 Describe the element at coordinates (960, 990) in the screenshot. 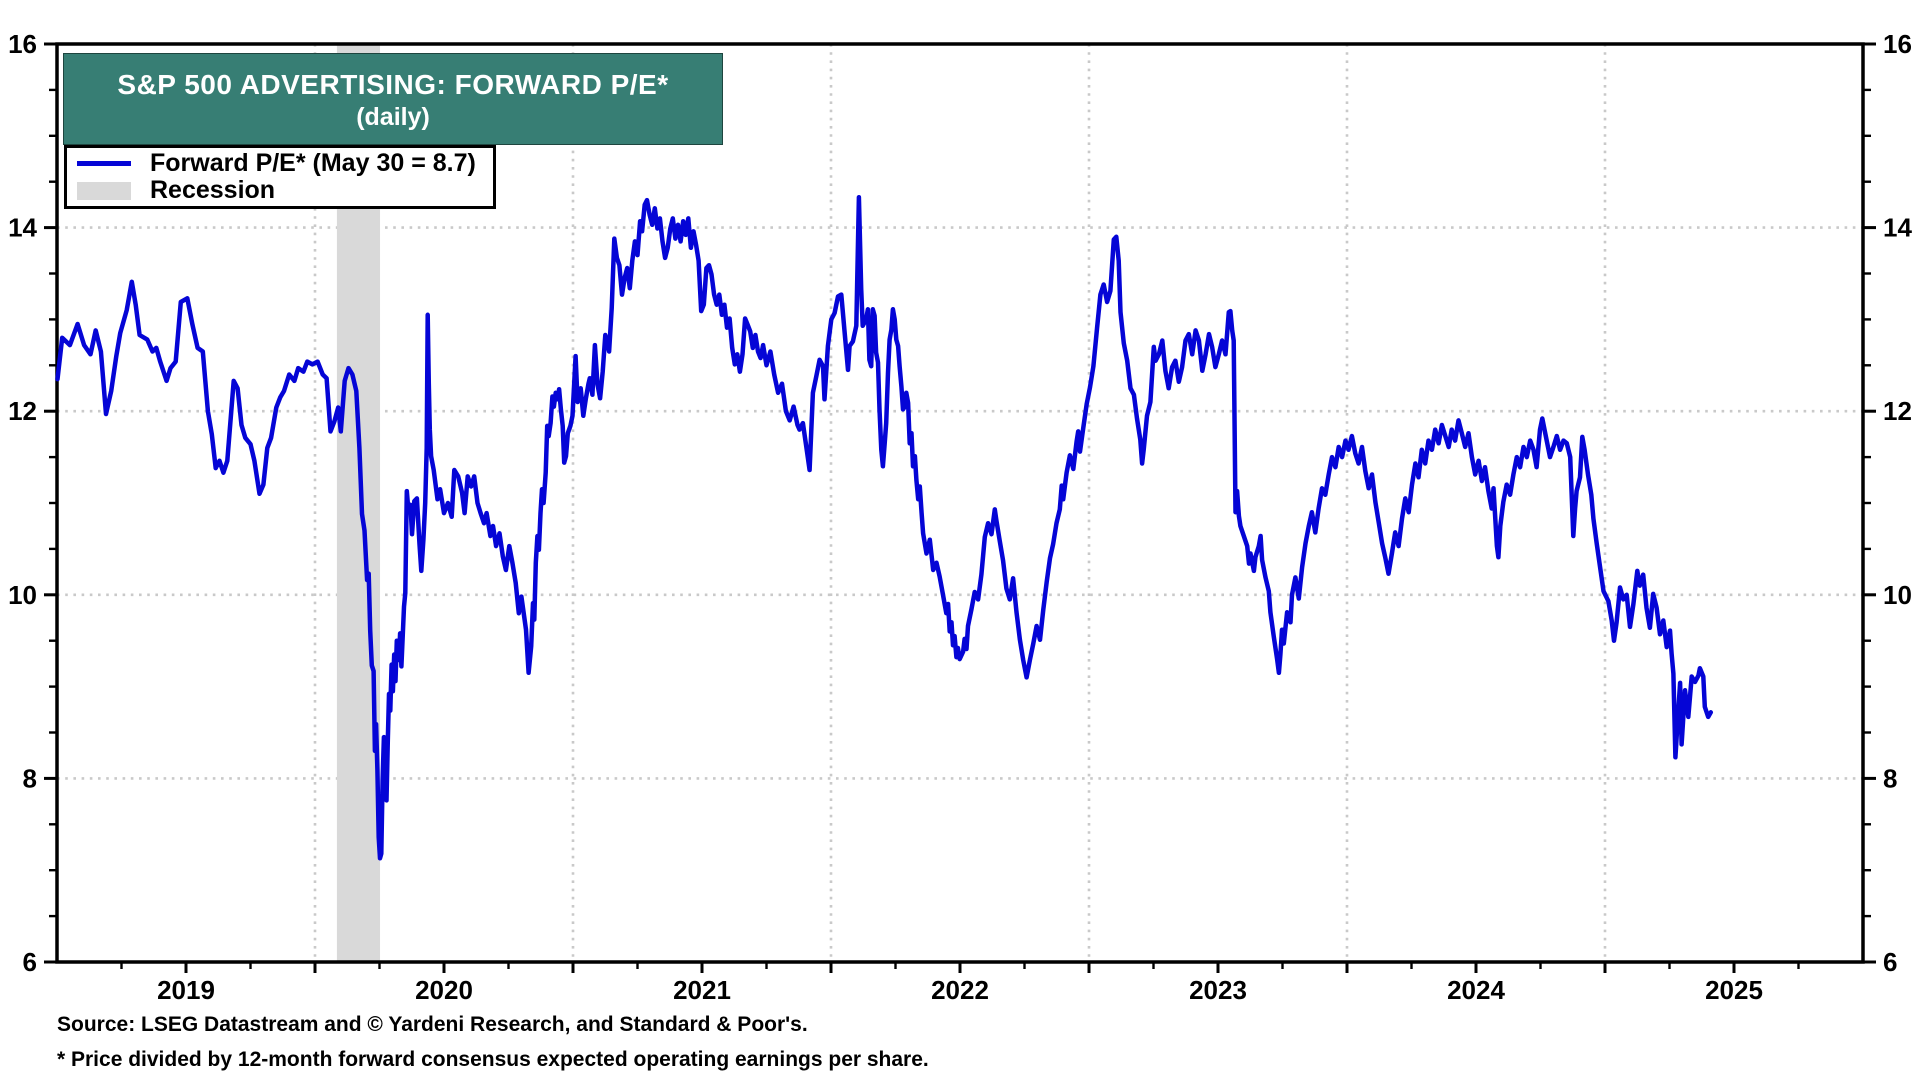

I see `x-axis-label-2022: 2022` at that location.